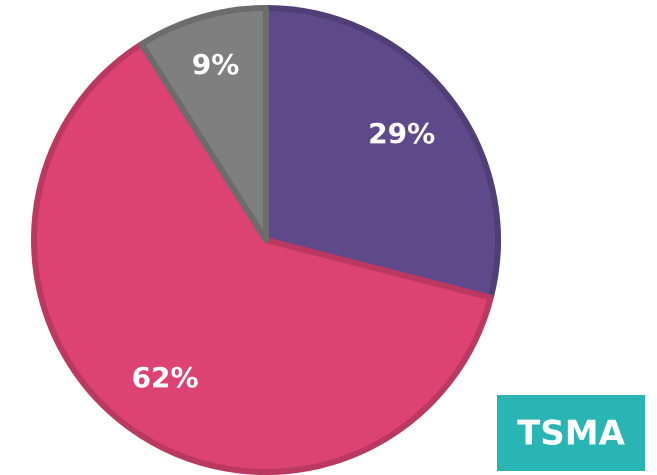  What do you see at coordinates (165, 377) in the screenshot?
I see `data-label: 62%` at bounding box center [165, 377].